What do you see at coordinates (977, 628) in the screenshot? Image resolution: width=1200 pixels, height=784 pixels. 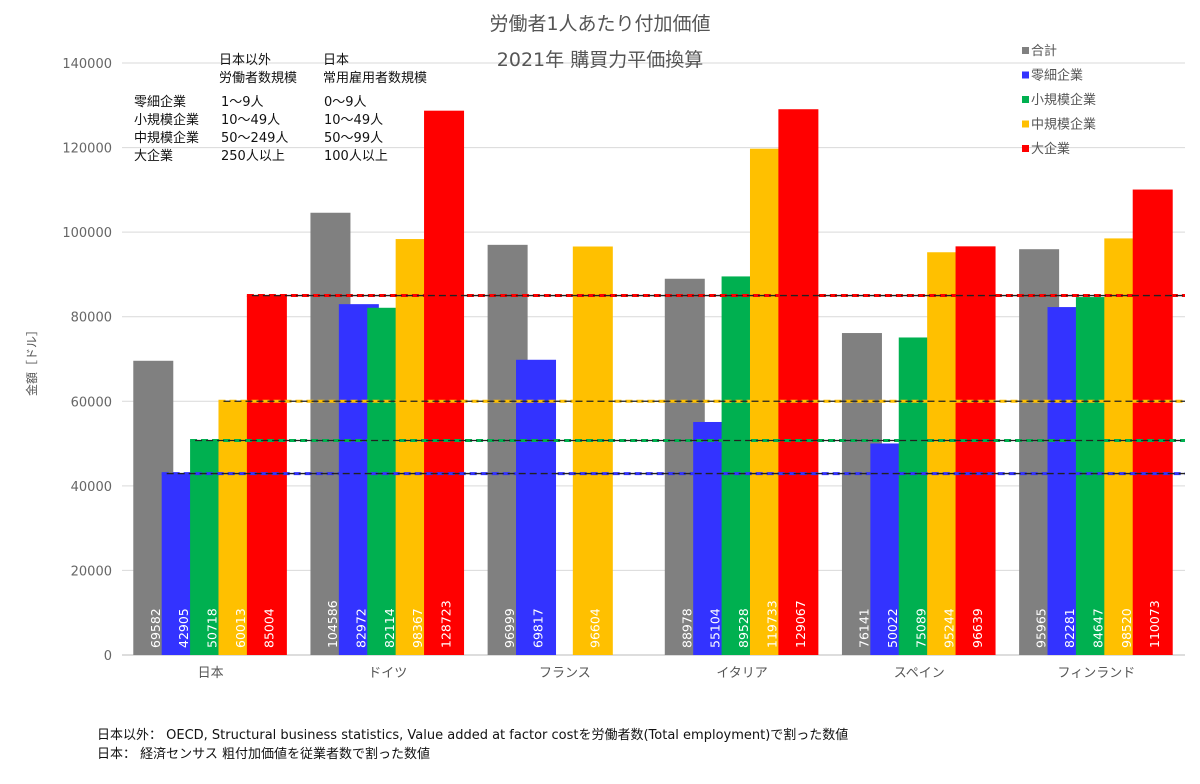 I see `data-label: 96639` at bounding box center [977, 628].